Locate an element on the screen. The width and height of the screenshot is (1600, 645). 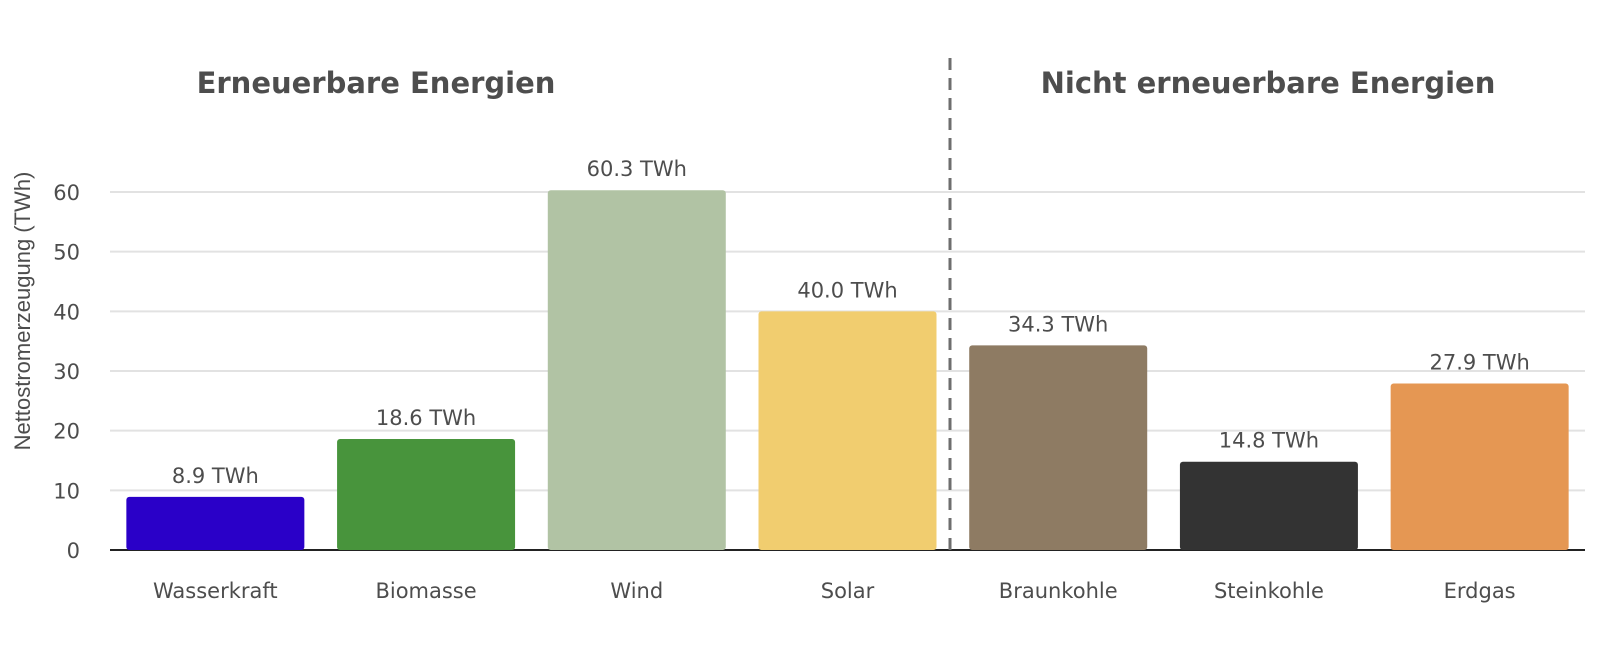
data-label: 60.3 TWh is located at coordinates (637, 169).